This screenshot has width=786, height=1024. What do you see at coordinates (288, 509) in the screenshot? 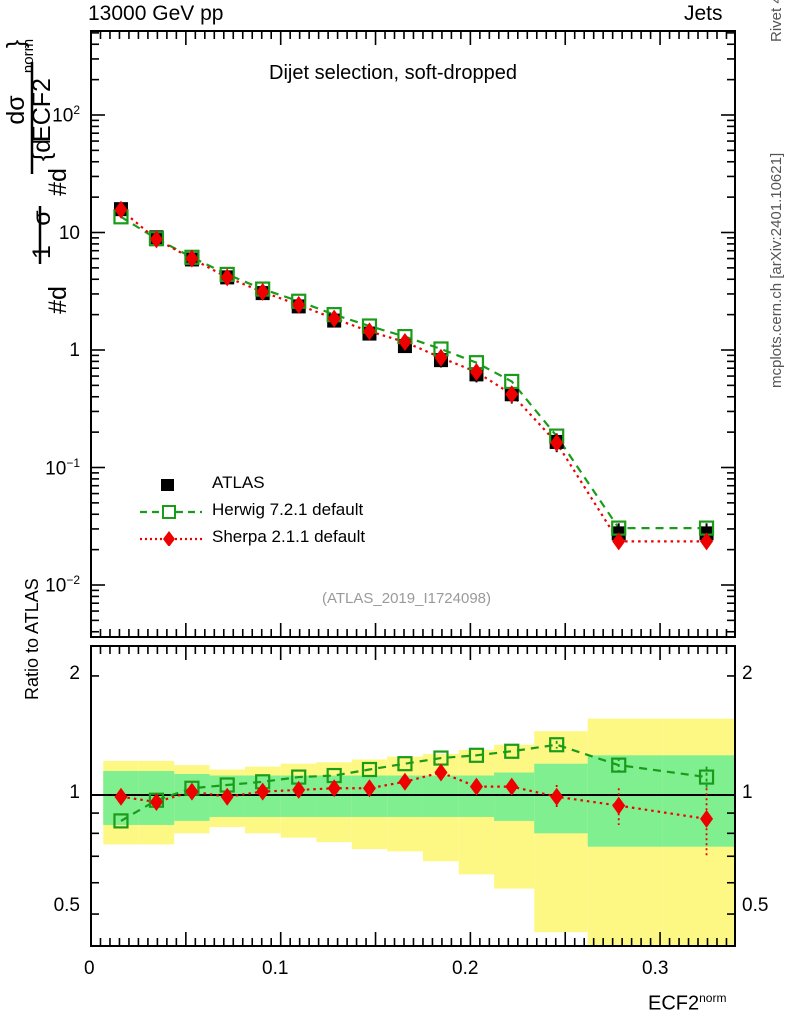
I see `legend-label-herwig: Herwig 7.2.1 default` at bounding box center [288, 509].